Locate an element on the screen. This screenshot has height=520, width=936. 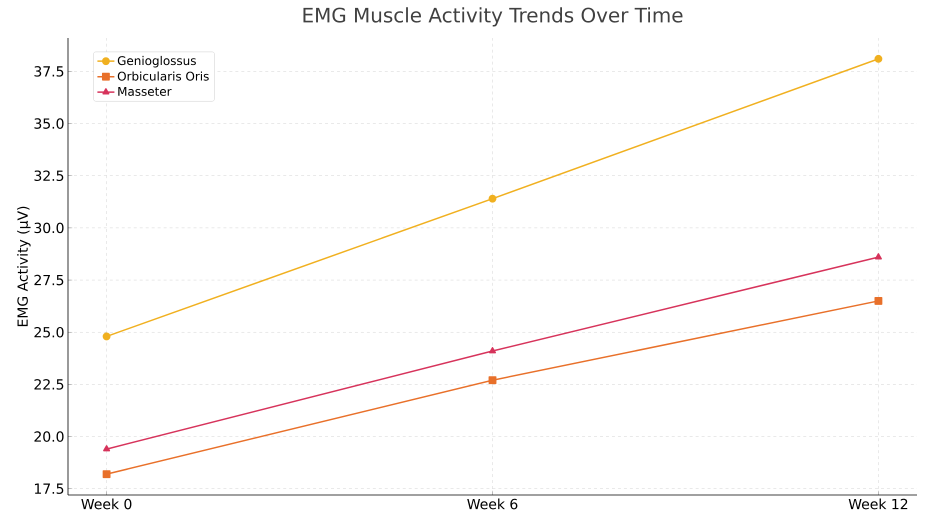
legend-label: Masseter is located at coordinates (145, 91).